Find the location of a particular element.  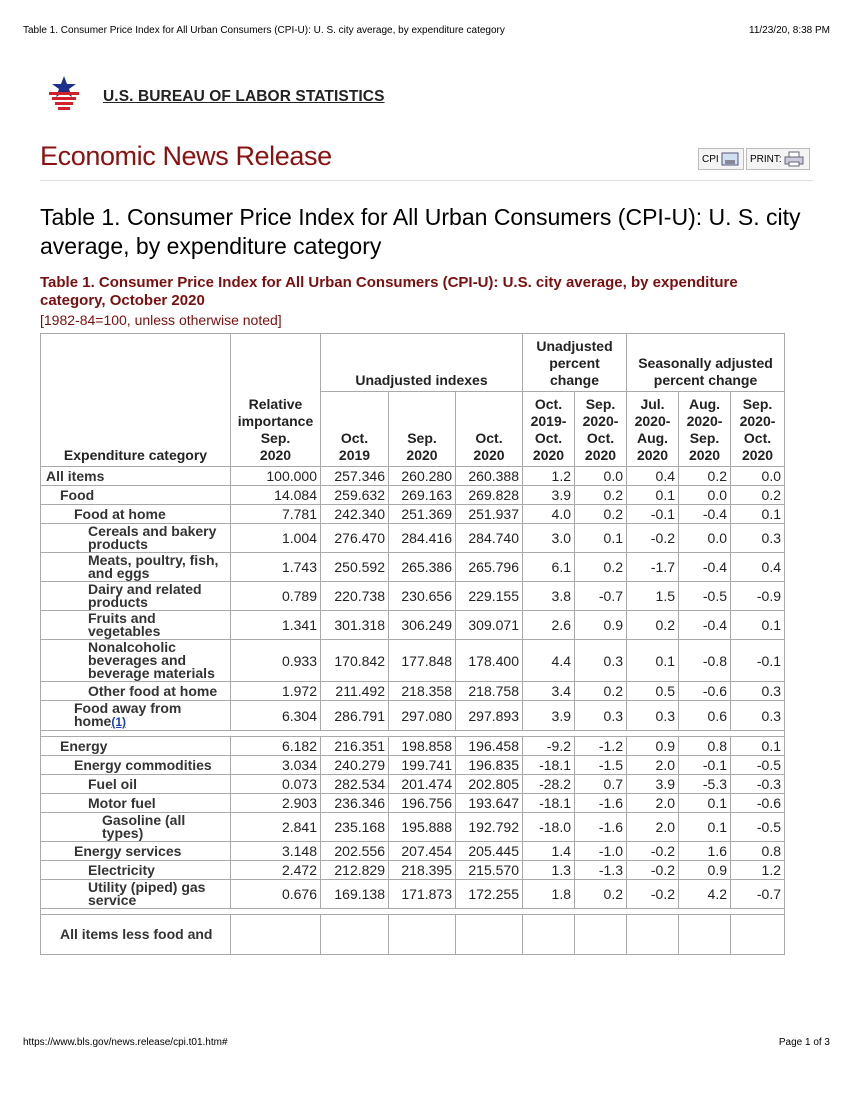

value-cell: 100.000 is located at coordinates (275, 476).